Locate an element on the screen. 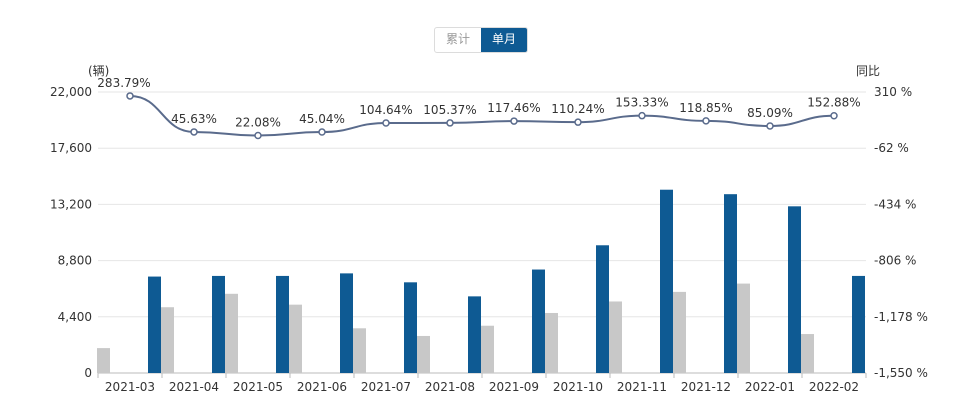  cumulative-tab: 累计 is located at coordinates (458, 39).